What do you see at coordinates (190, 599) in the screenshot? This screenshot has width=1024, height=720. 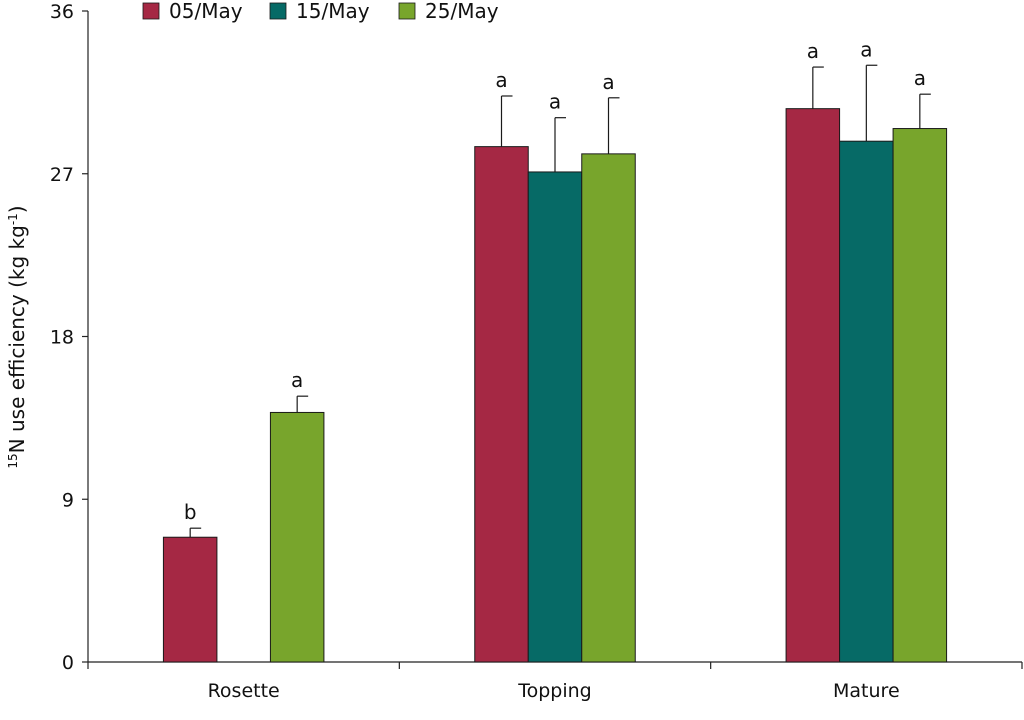 I see `bar-05-May-rosette` at bounding box center [190, 599].